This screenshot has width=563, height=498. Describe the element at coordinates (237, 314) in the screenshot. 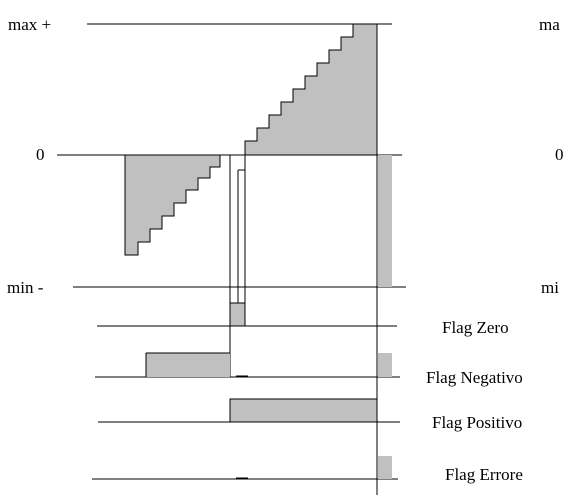

I see `flag-zero-pulse` at that location.